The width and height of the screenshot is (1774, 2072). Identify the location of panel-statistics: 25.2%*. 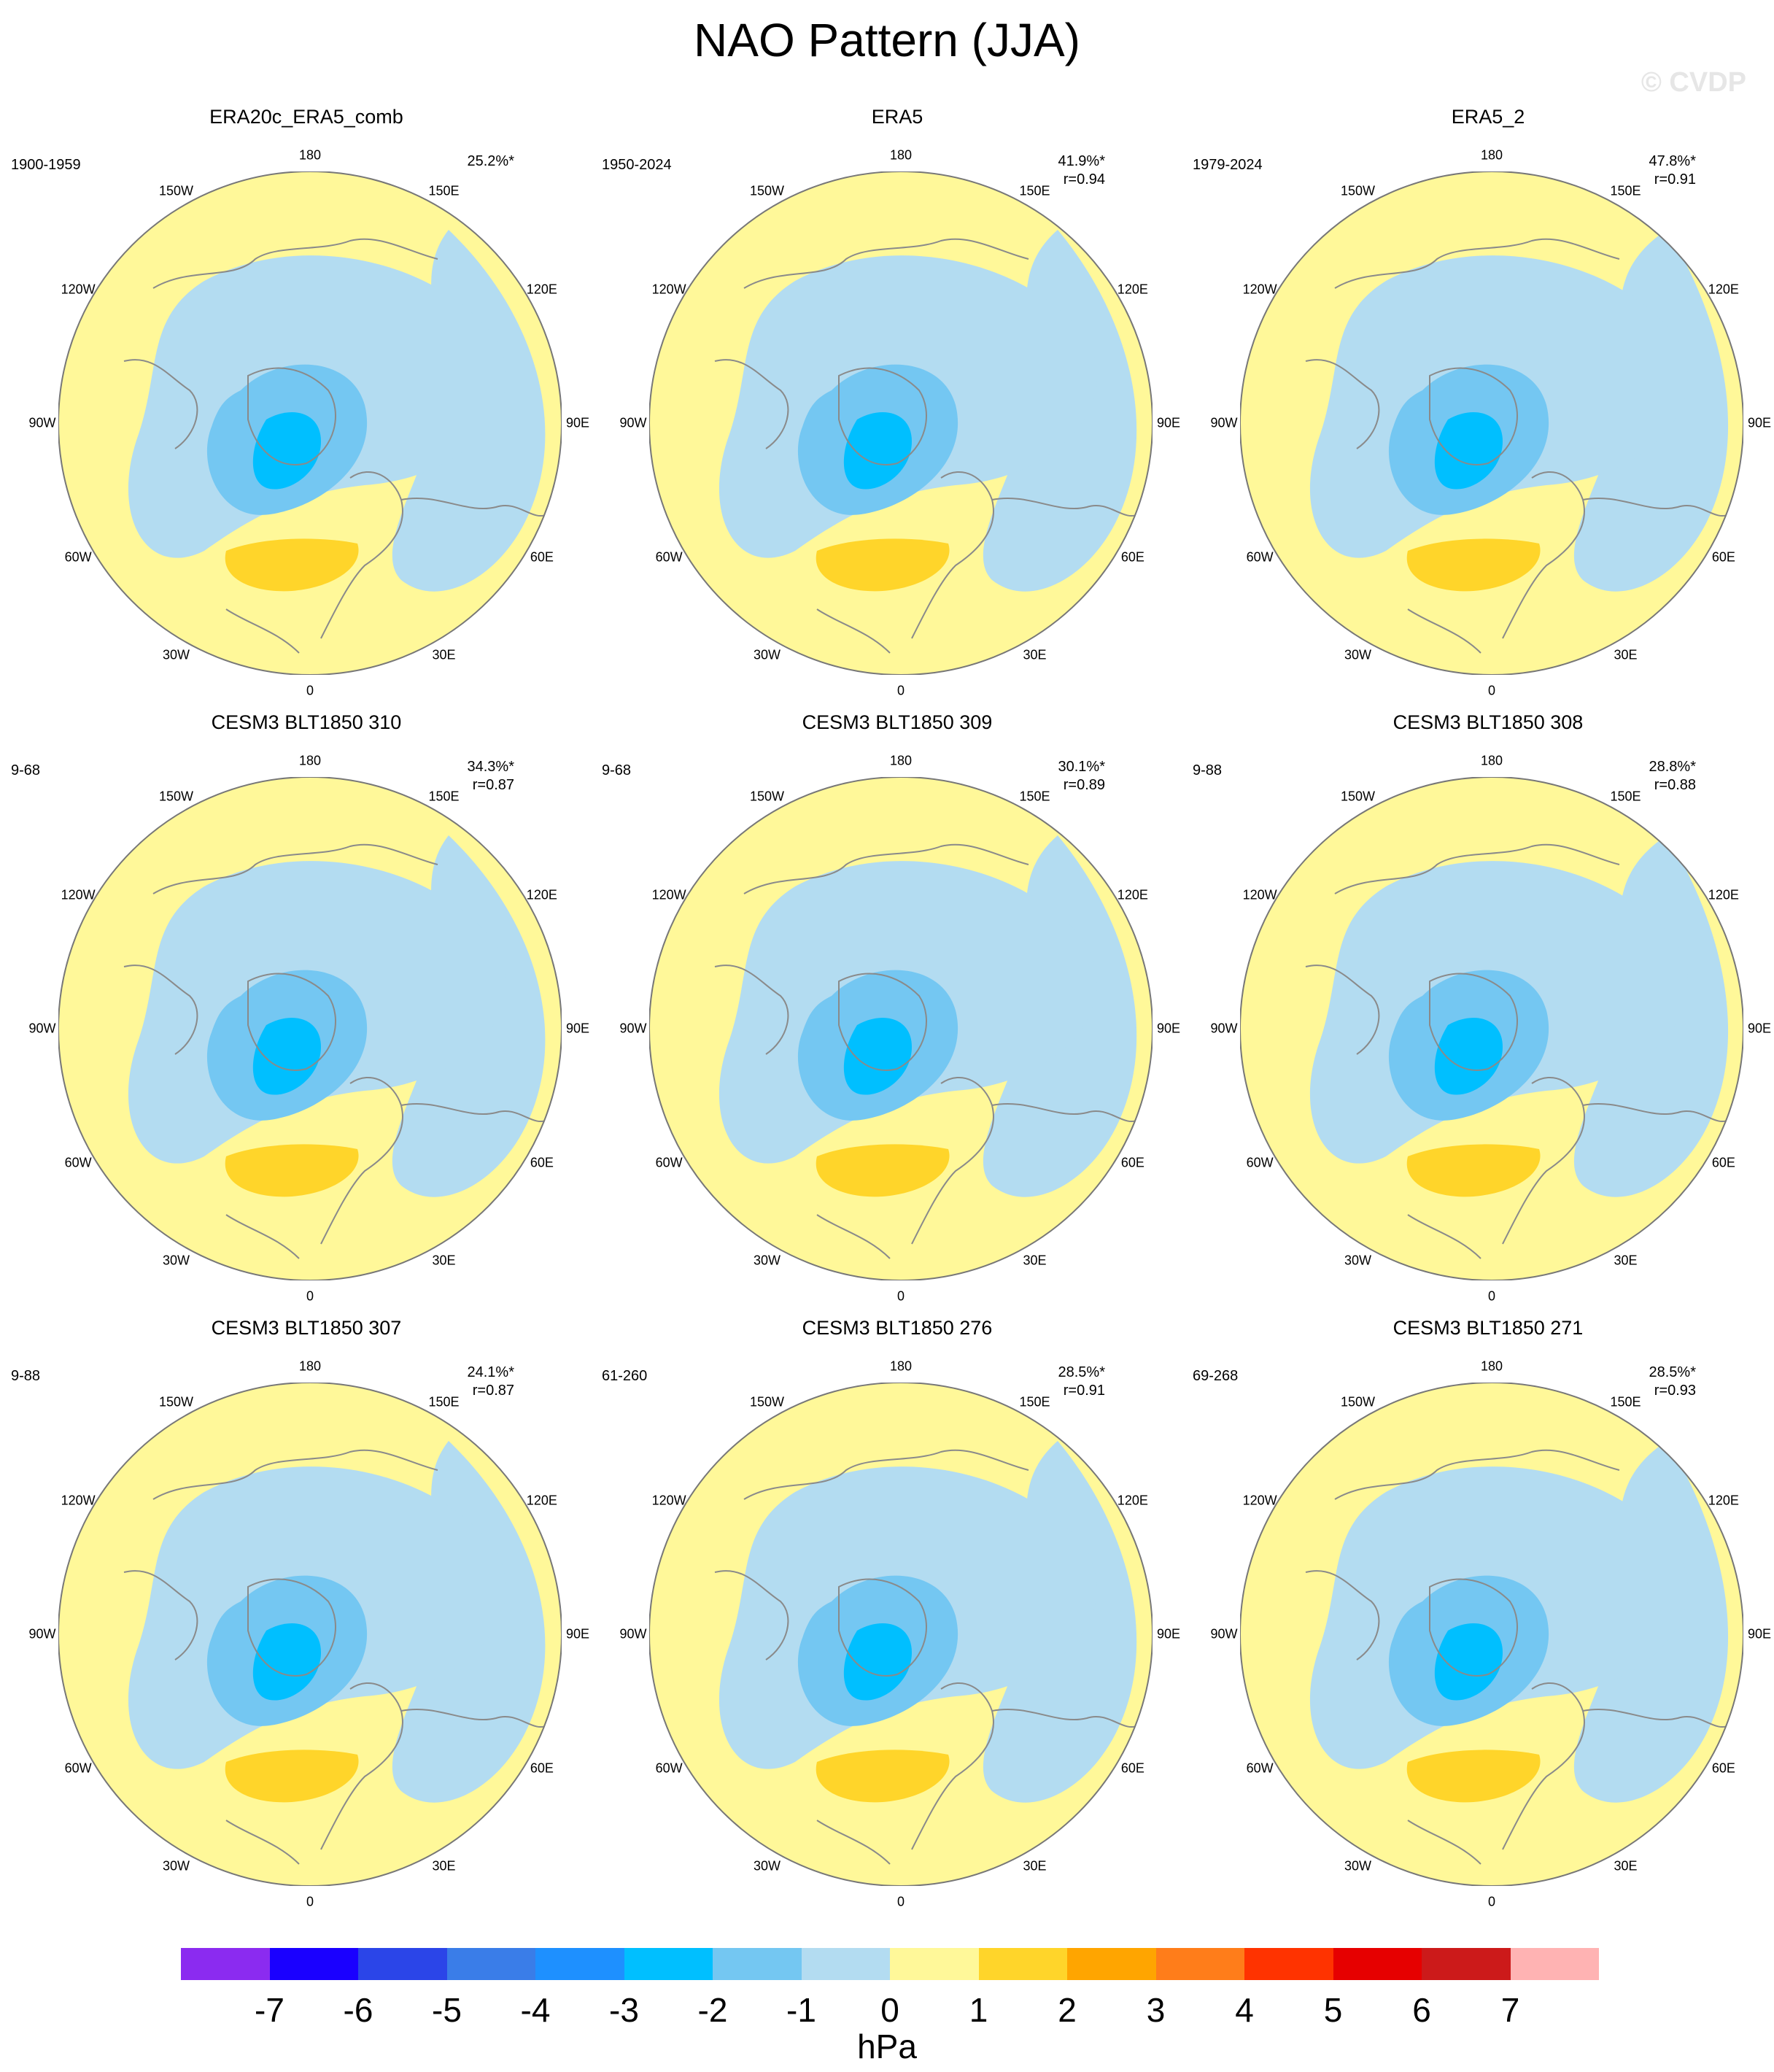
(491, 161).